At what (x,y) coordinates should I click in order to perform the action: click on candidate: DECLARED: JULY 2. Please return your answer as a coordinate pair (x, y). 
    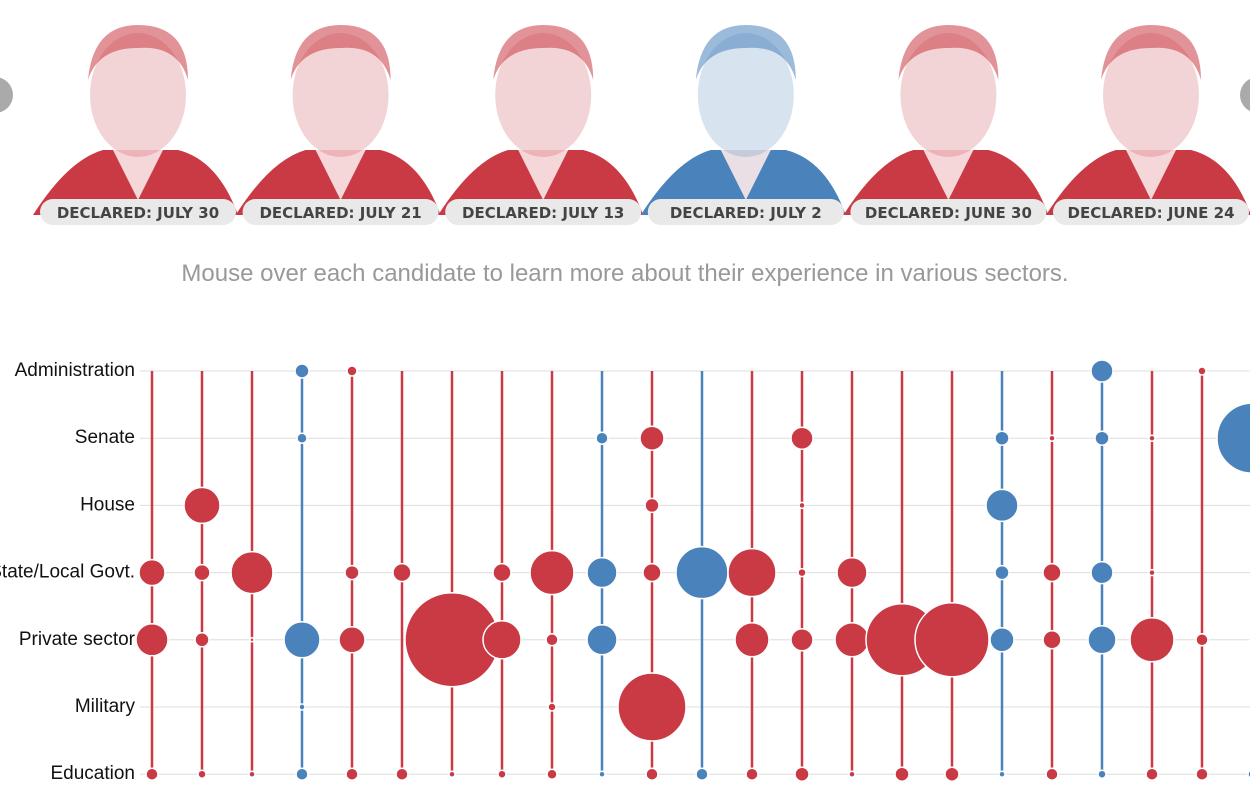
    Looking at the image, I should click on (743, 125).